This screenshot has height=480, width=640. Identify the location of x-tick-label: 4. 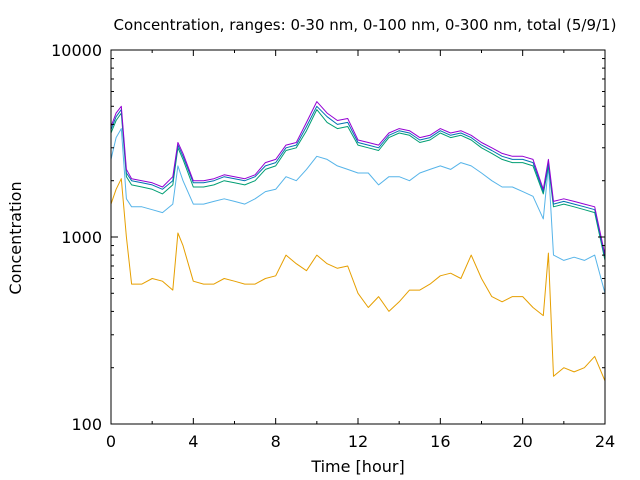
(193, 441).